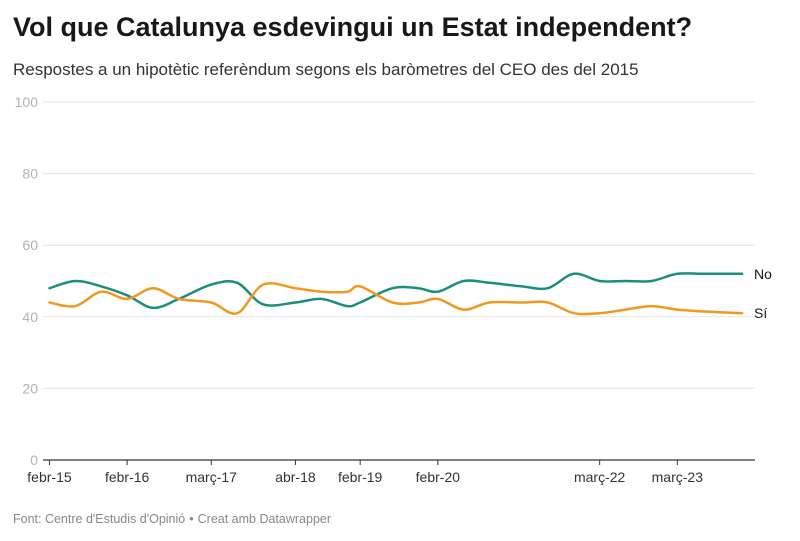  I want to click on x-tick-label: febr-16, so click(127, 477).